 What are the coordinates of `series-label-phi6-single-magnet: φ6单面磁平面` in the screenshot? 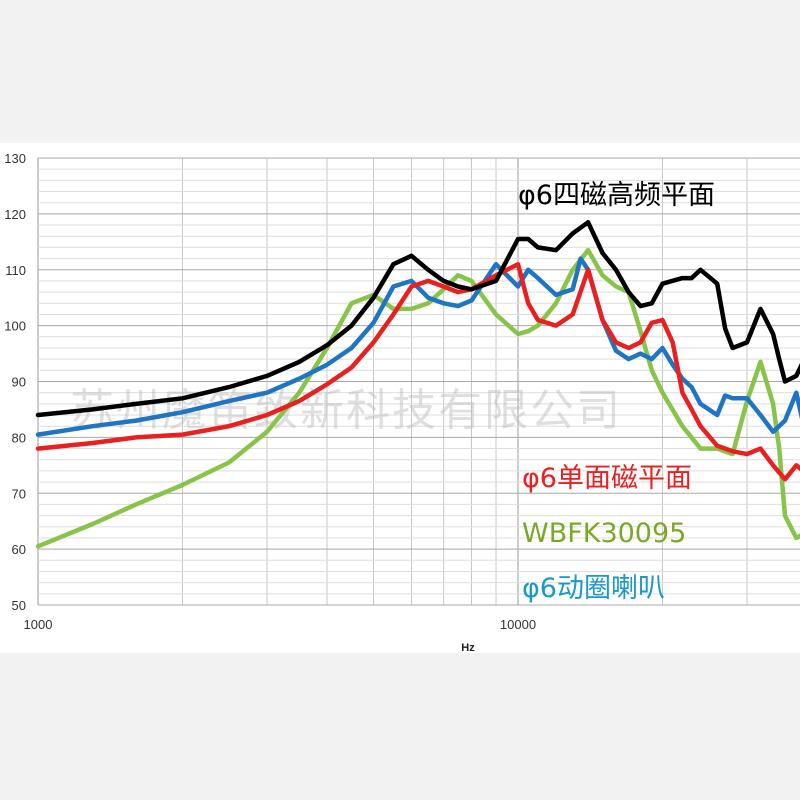 It's located at (607, 478).